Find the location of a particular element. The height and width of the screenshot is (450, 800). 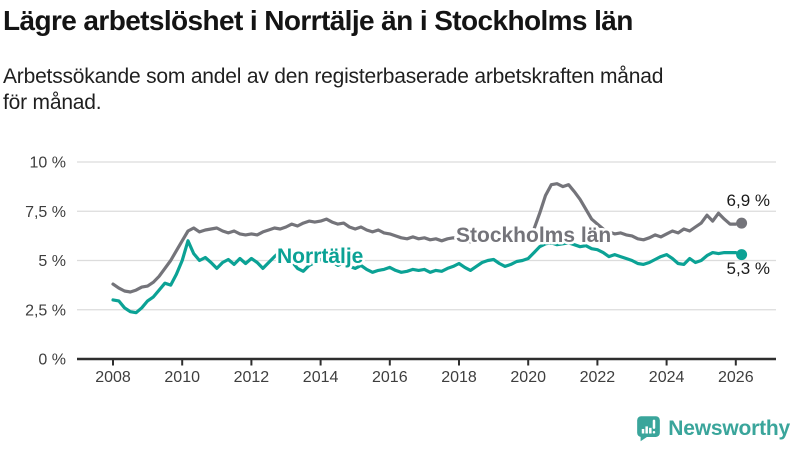

x-axis-tick-label: 2010 is located at coordinates (182, 377).